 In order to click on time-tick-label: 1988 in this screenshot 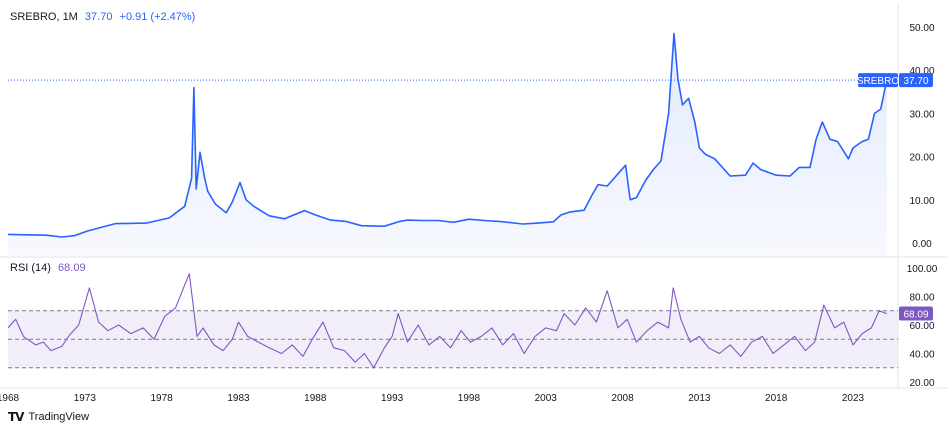, I will do `click(315, 398)`.